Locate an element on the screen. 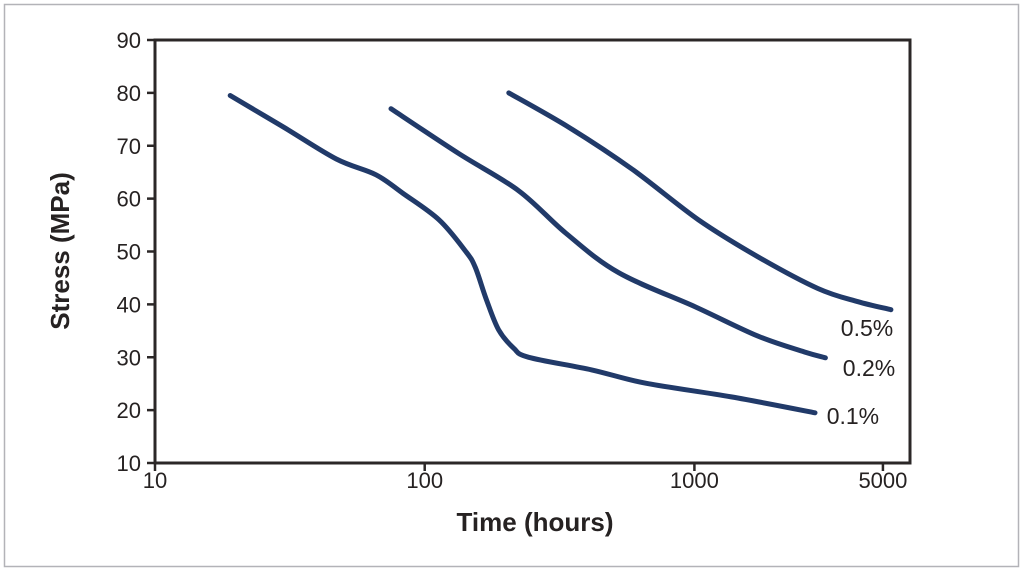 This screenshot has width=1024, height=572. y-axis-ticks: 10 20 30 40 50 60 70 80 90 is located at coordinates (136, 252).